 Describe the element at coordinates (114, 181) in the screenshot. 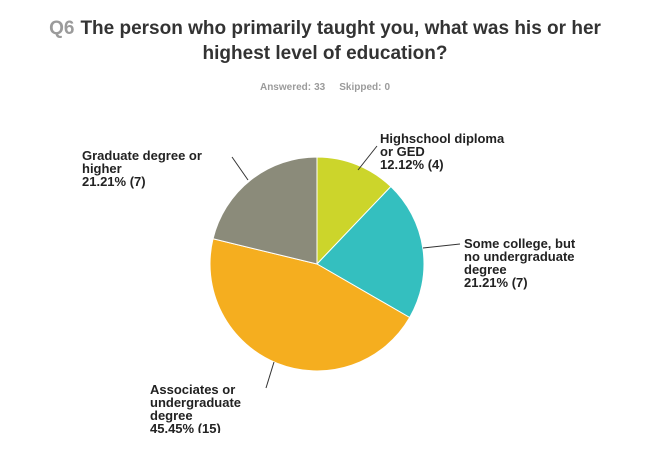

I see `slice-percent-4: 21.21% (7)` at that location.